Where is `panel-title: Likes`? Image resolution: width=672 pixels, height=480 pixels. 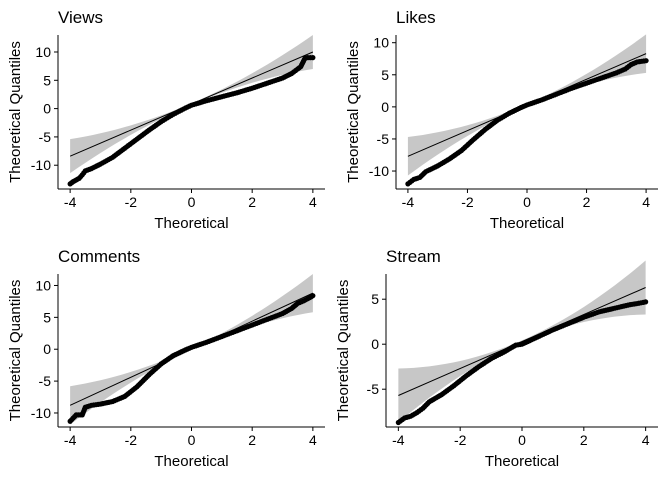
panel-title: Likes is located at coordinates (416, 17).